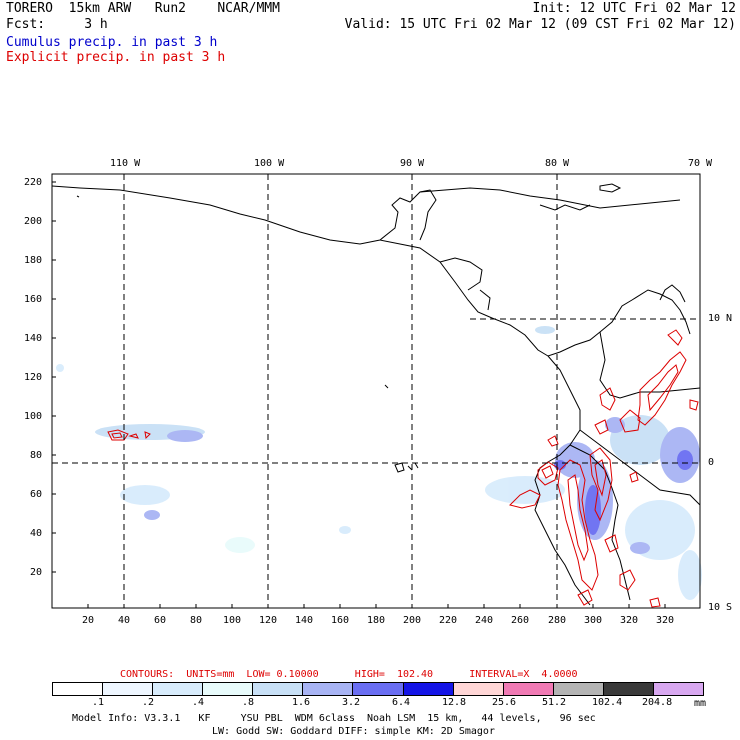  Describe the element at coordinates (198, 702) in the screenshot. I see `colorbar-label: .4` at that location.